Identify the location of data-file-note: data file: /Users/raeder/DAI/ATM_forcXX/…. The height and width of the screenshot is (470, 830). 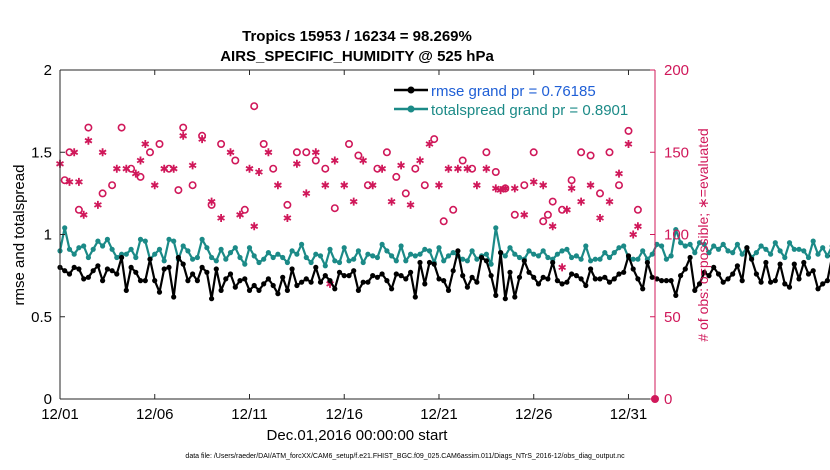
(405, 456).